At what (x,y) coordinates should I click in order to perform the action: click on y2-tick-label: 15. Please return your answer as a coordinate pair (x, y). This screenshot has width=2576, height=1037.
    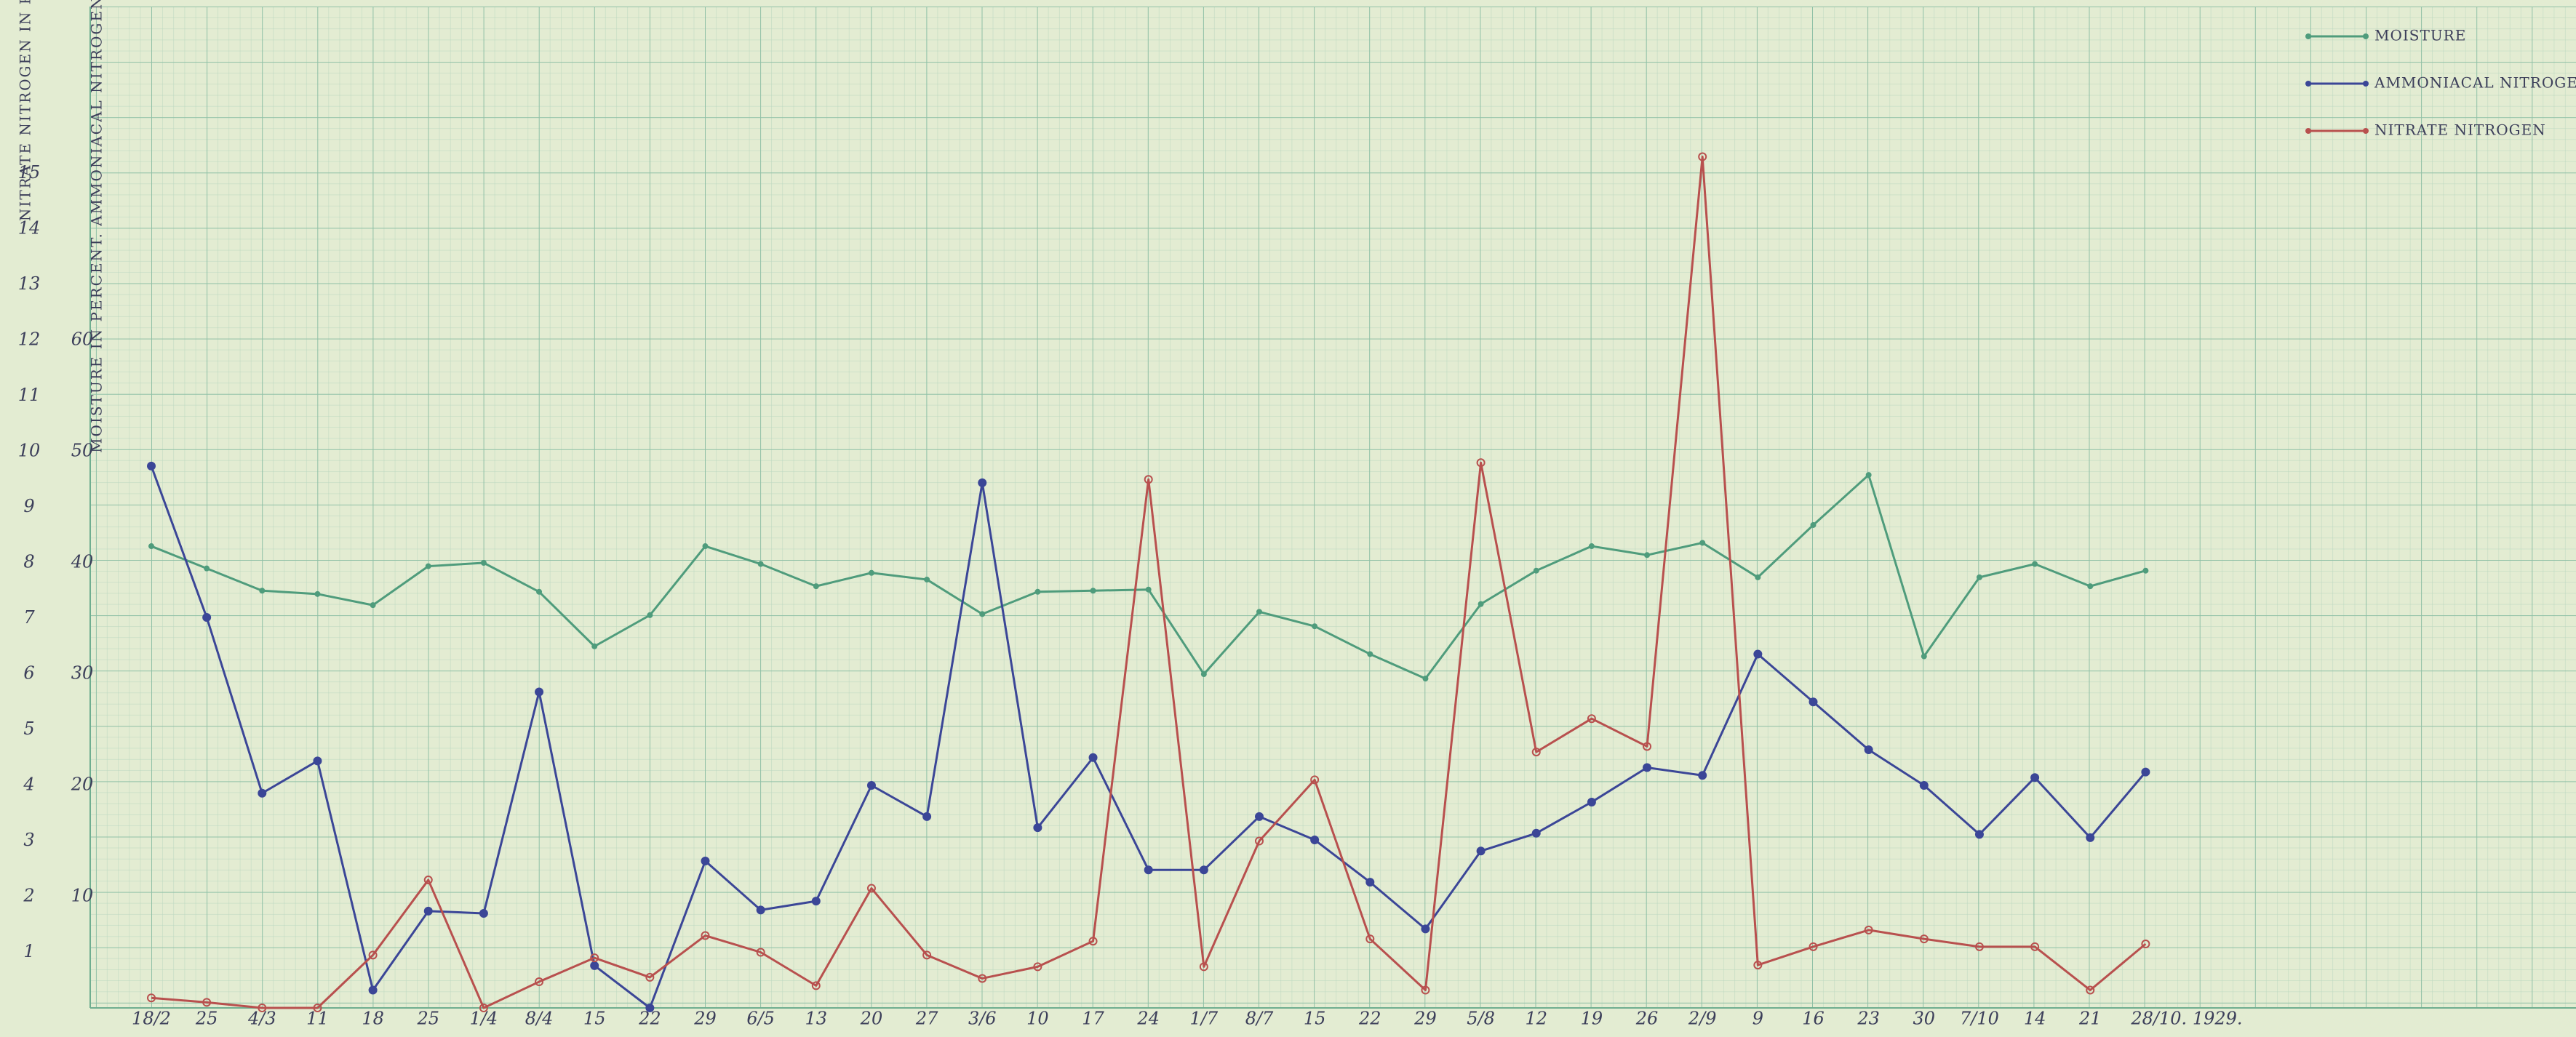
    Looking at the image, I should click on (29, 172).